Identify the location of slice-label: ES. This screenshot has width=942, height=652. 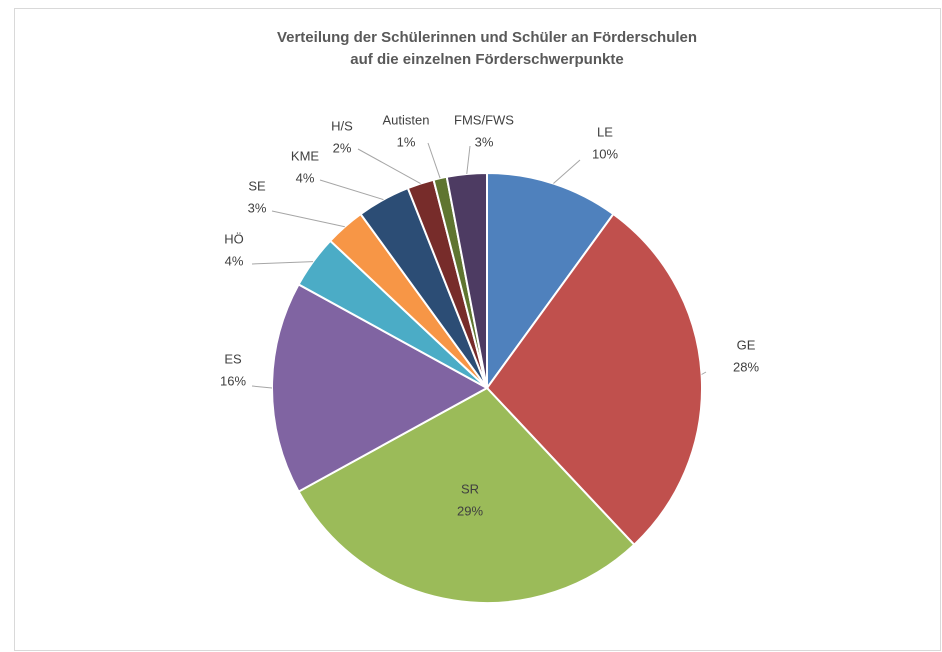
(233, 358).